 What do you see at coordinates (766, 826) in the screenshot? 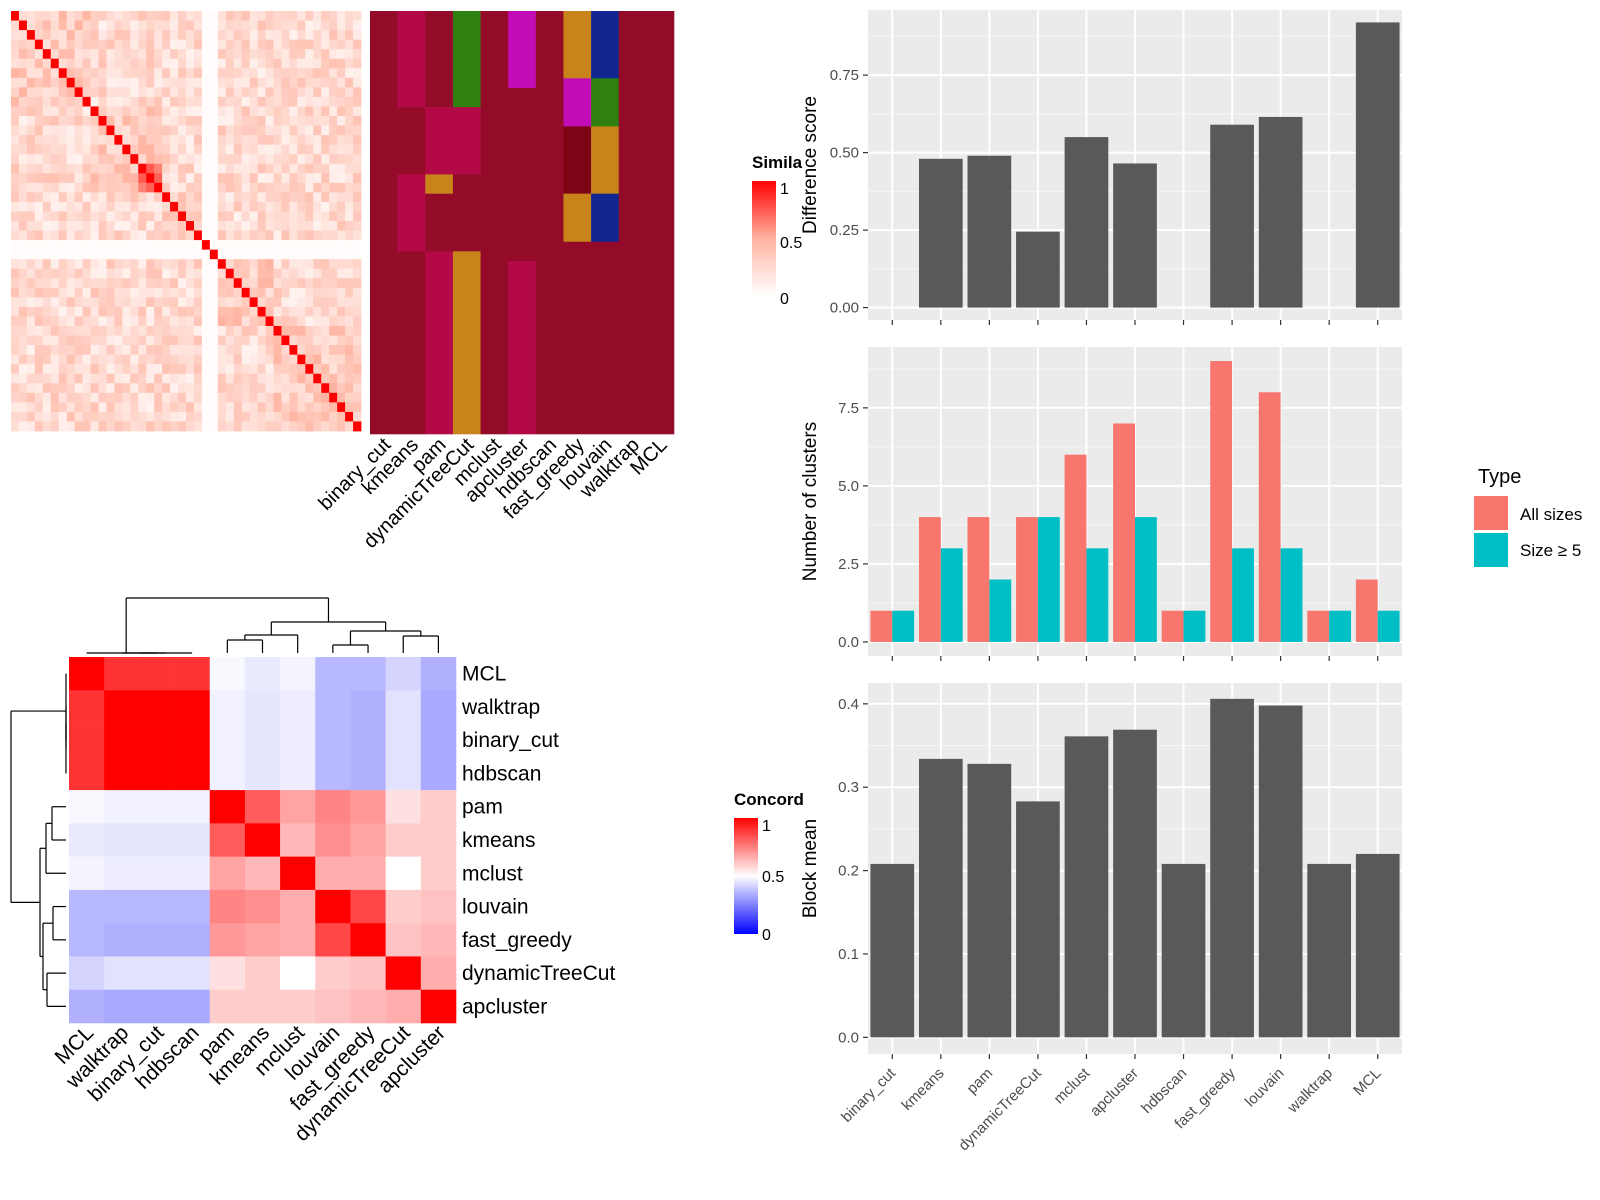
I see `concordance-legend-tick-1: 1` at bounding box center [766, 826].